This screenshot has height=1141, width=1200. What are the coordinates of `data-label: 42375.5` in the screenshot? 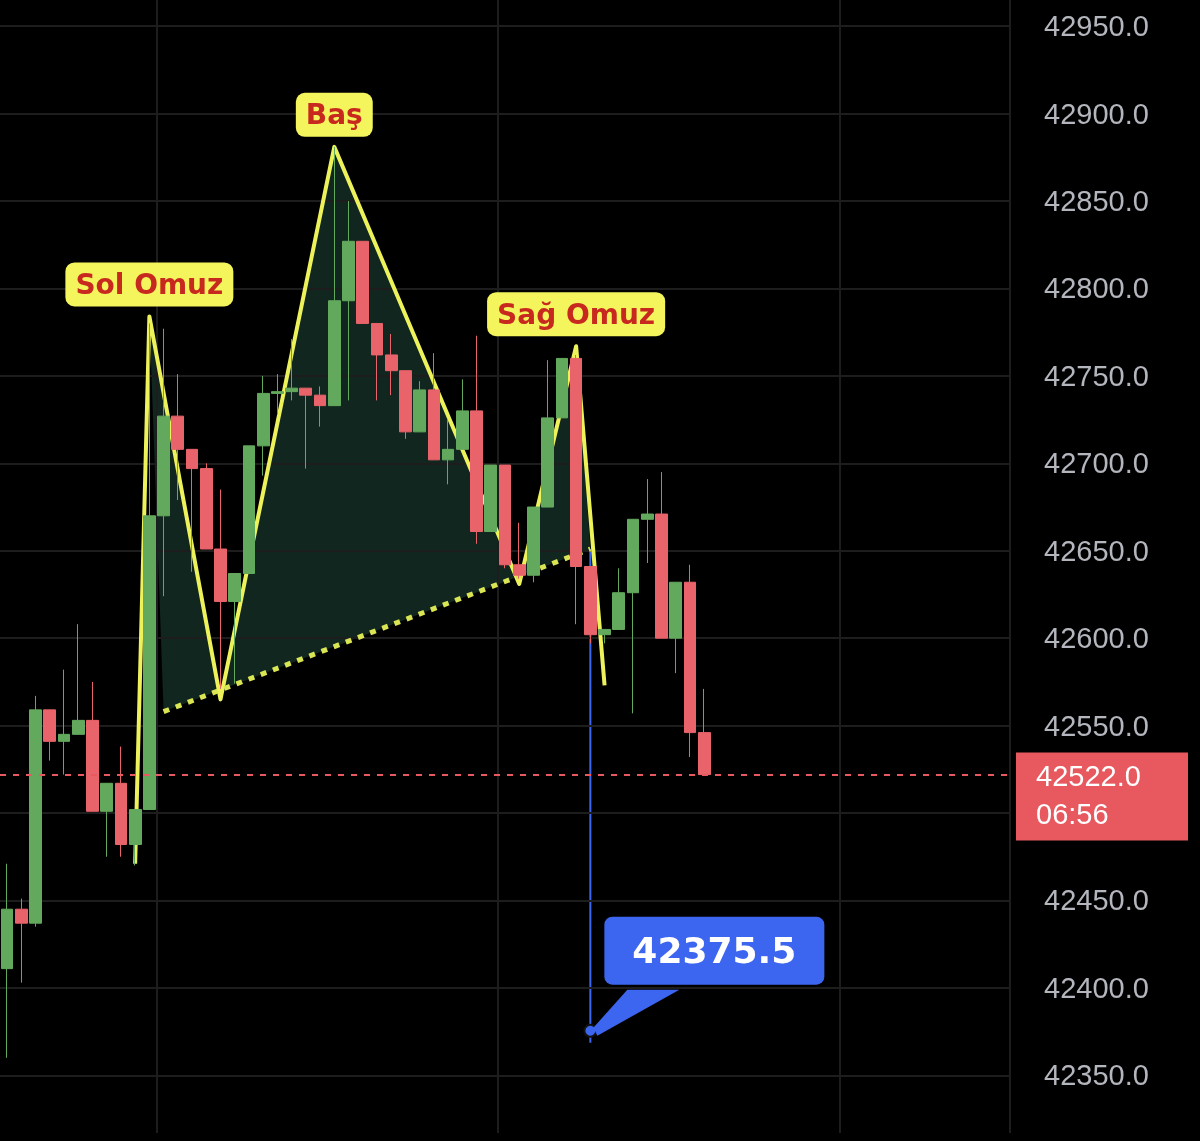 It's located at (714, 951).